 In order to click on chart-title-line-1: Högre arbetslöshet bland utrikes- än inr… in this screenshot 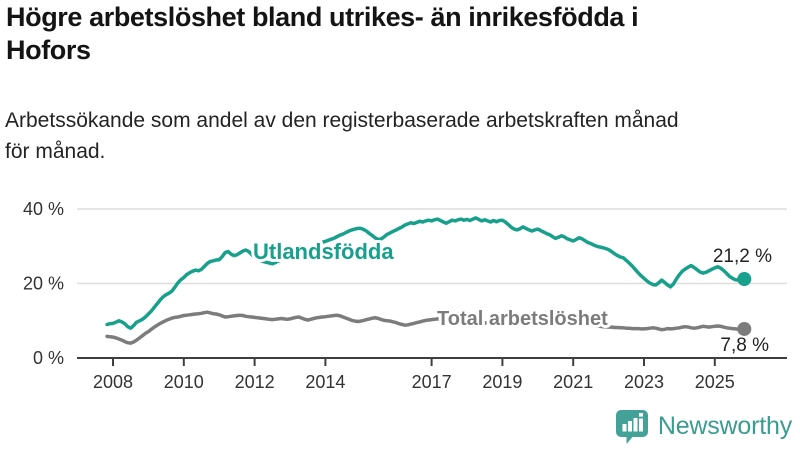, I will do `click(322, 17)`.